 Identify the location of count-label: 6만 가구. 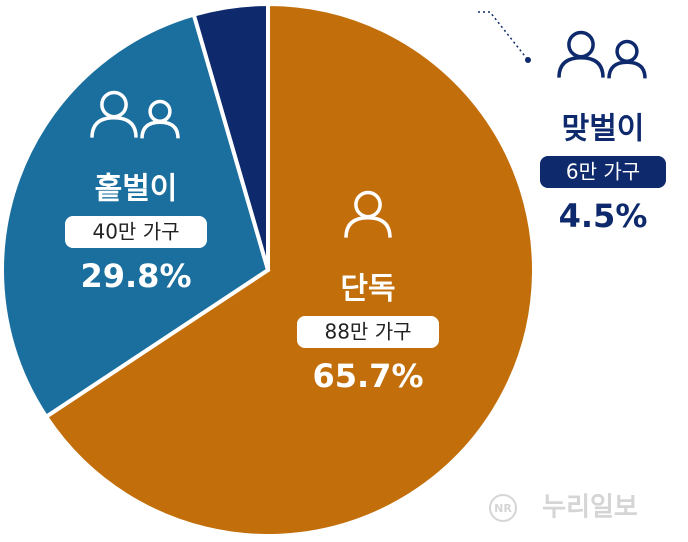
(603, 172).